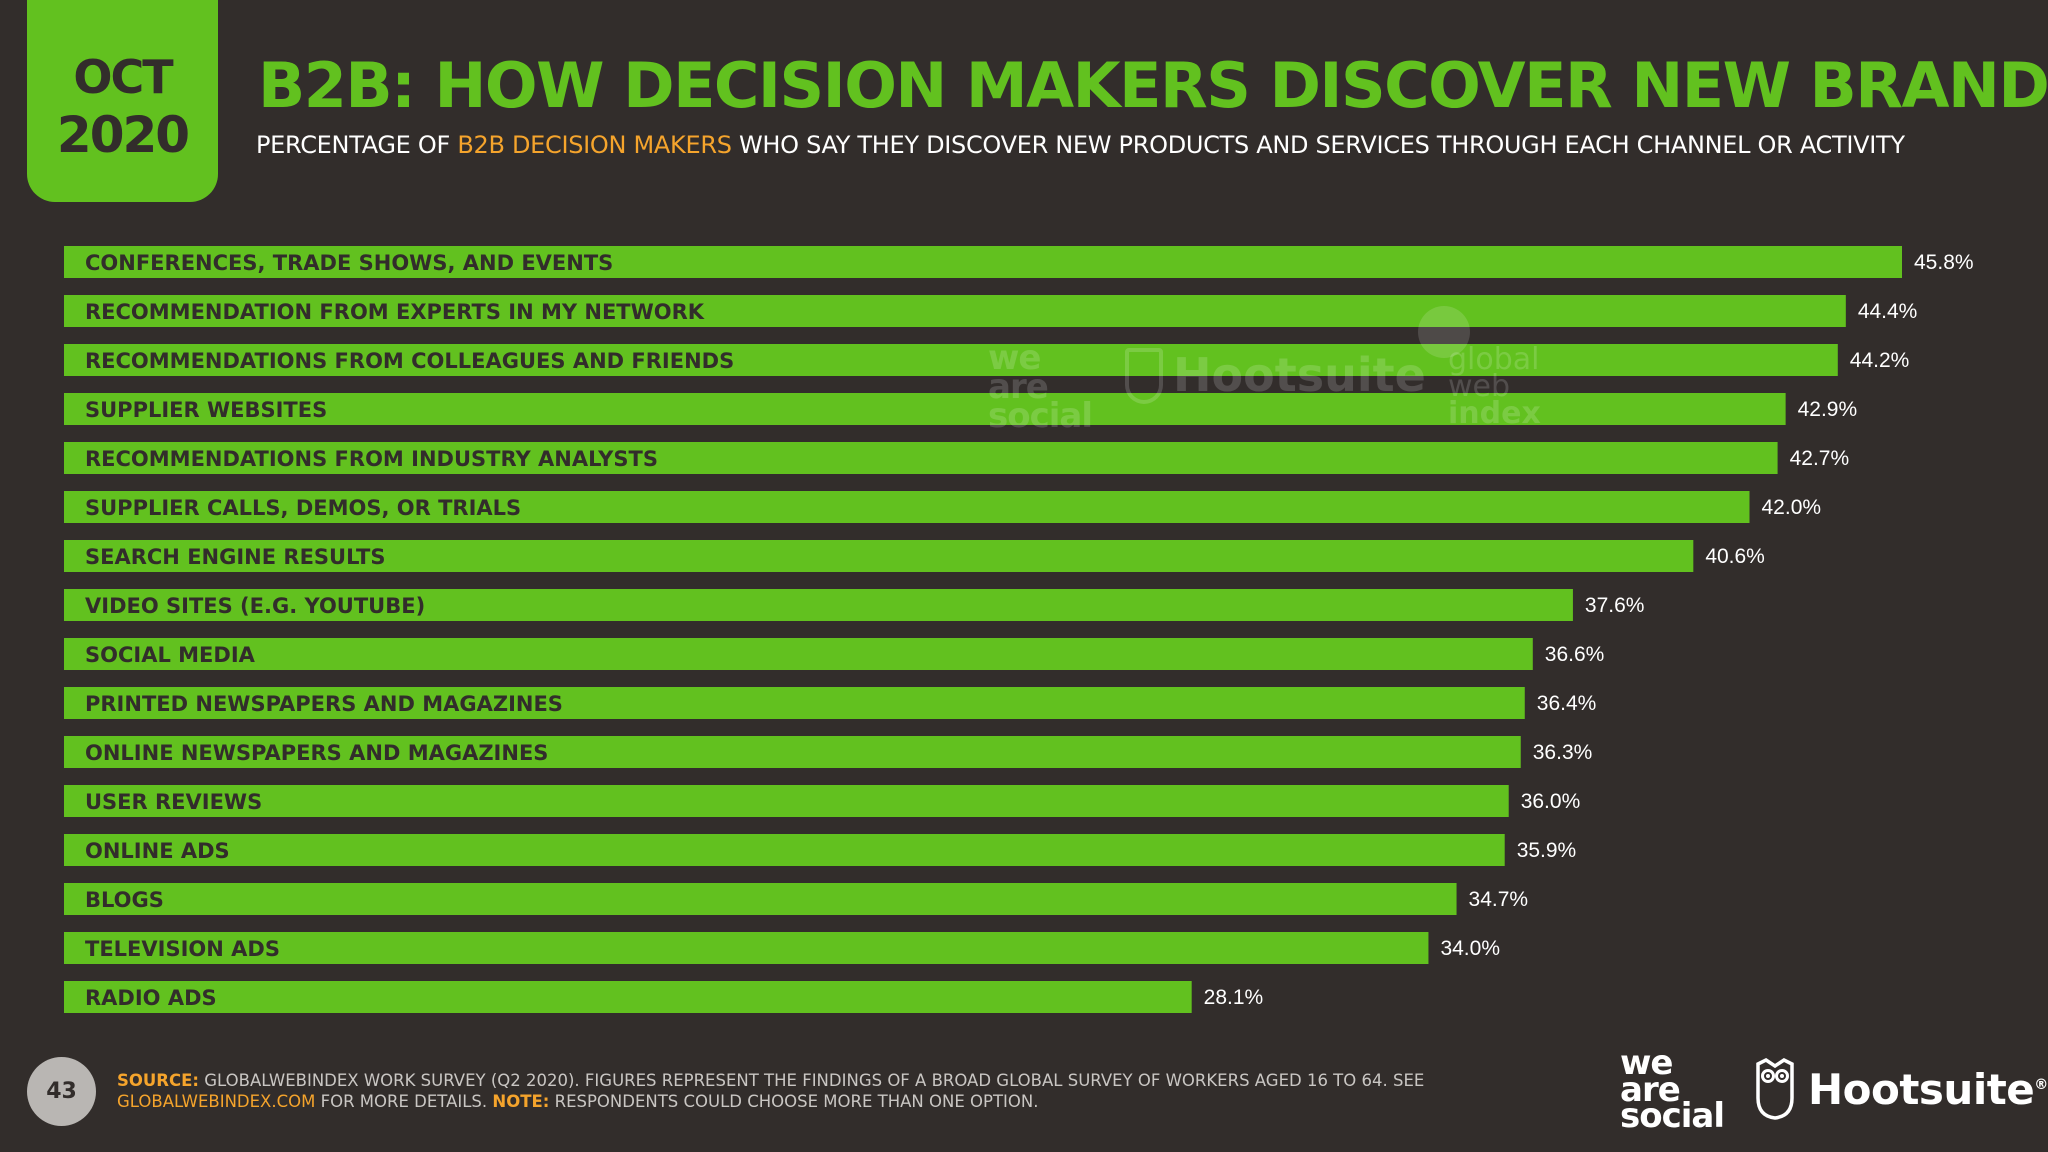 The image size is (2048, 1152). I want to click on bar-value-label: 36.4%, so click(1567, 703).